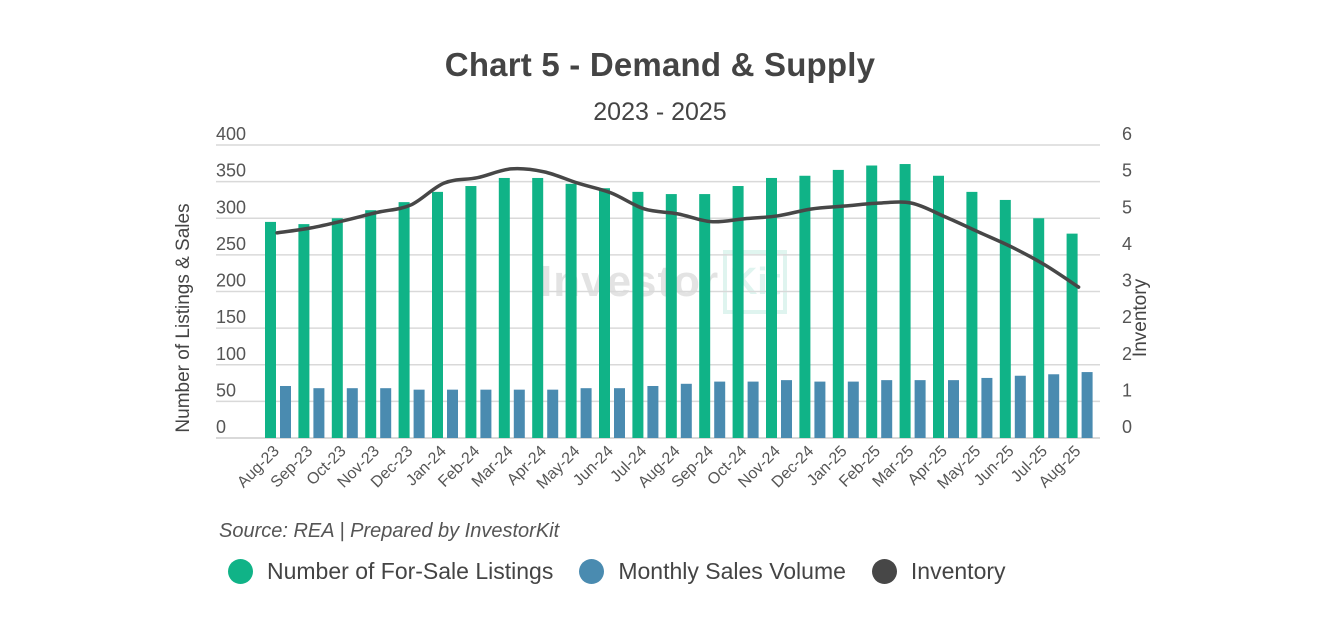  What do you see at coordinates (660, 112) in the screenshot?
I see `chart-subtitle: 2023 - 2025` at bounding box center [660, 112].